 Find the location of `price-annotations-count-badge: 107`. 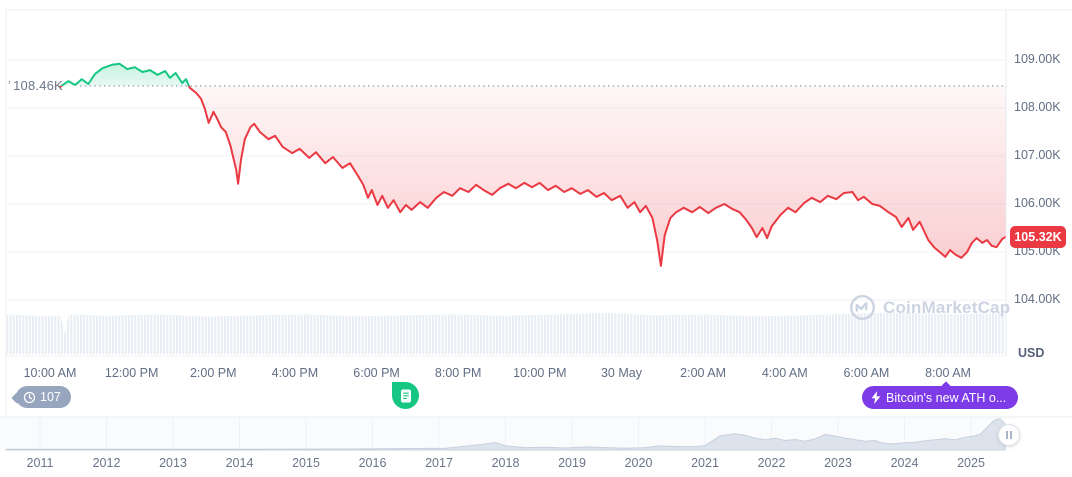

price-annotations-count-badge: 107 is located at coordinates (43, 397).